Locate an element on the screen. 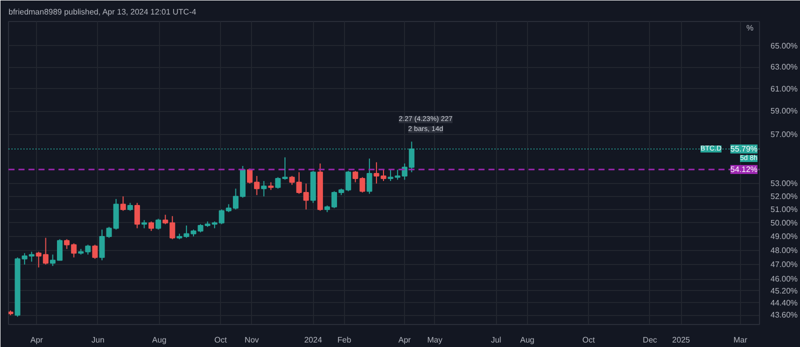 The height and width of the screenshot is (347, 800). y-tick-label: 63.00% is located at coordinates (784, 67).